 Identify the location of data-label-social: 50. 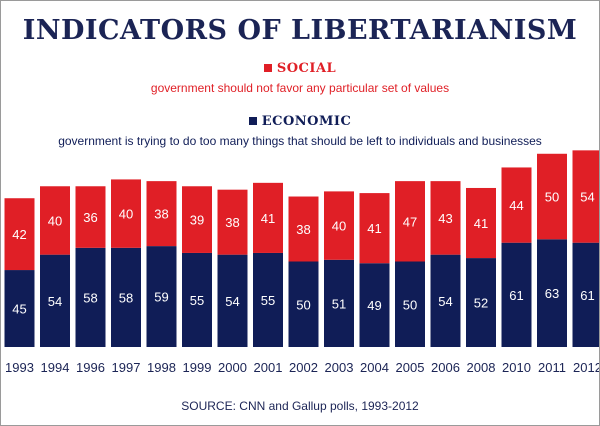
(552, 197).